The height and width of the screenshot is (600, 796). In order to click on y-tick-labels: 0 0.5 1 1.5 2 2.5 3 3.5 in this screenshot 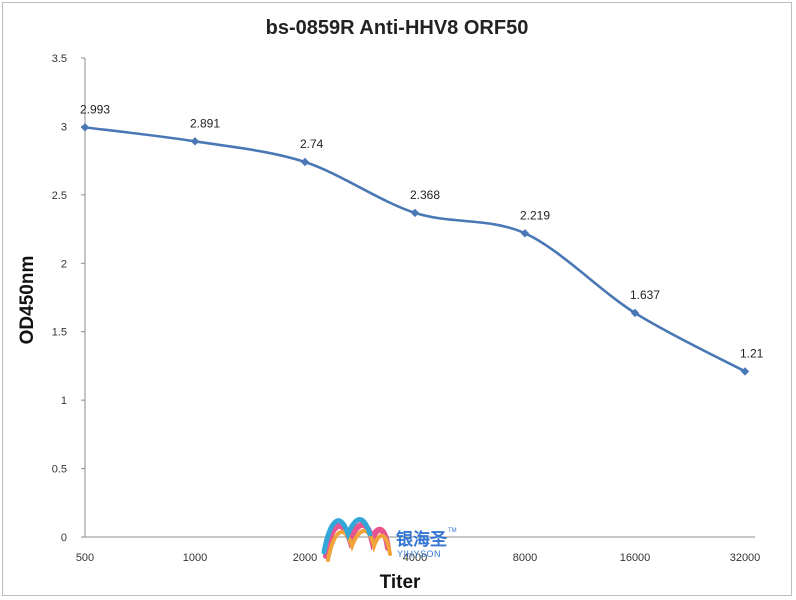, I will do `click(68, 298)`.